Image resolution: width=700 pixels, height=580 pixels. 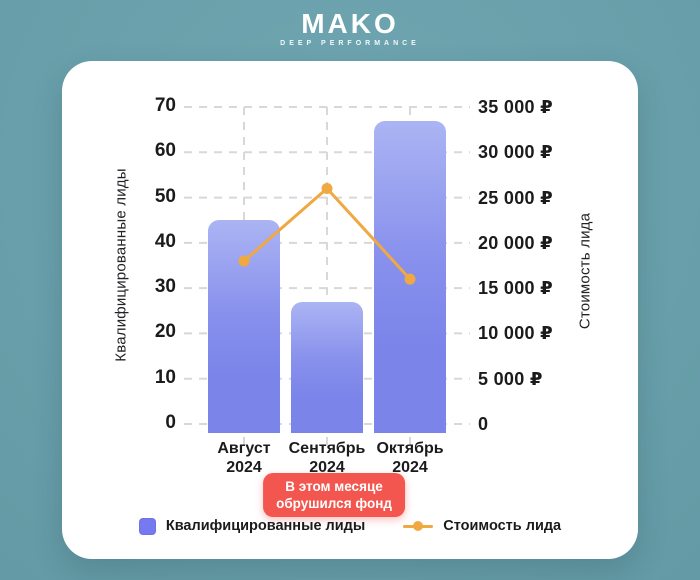 What do you see at coordinates (510, 378) in the screenshot?
I see `right-axis-tick-1: 5 000 ₽` at bounding box center [510, 378].